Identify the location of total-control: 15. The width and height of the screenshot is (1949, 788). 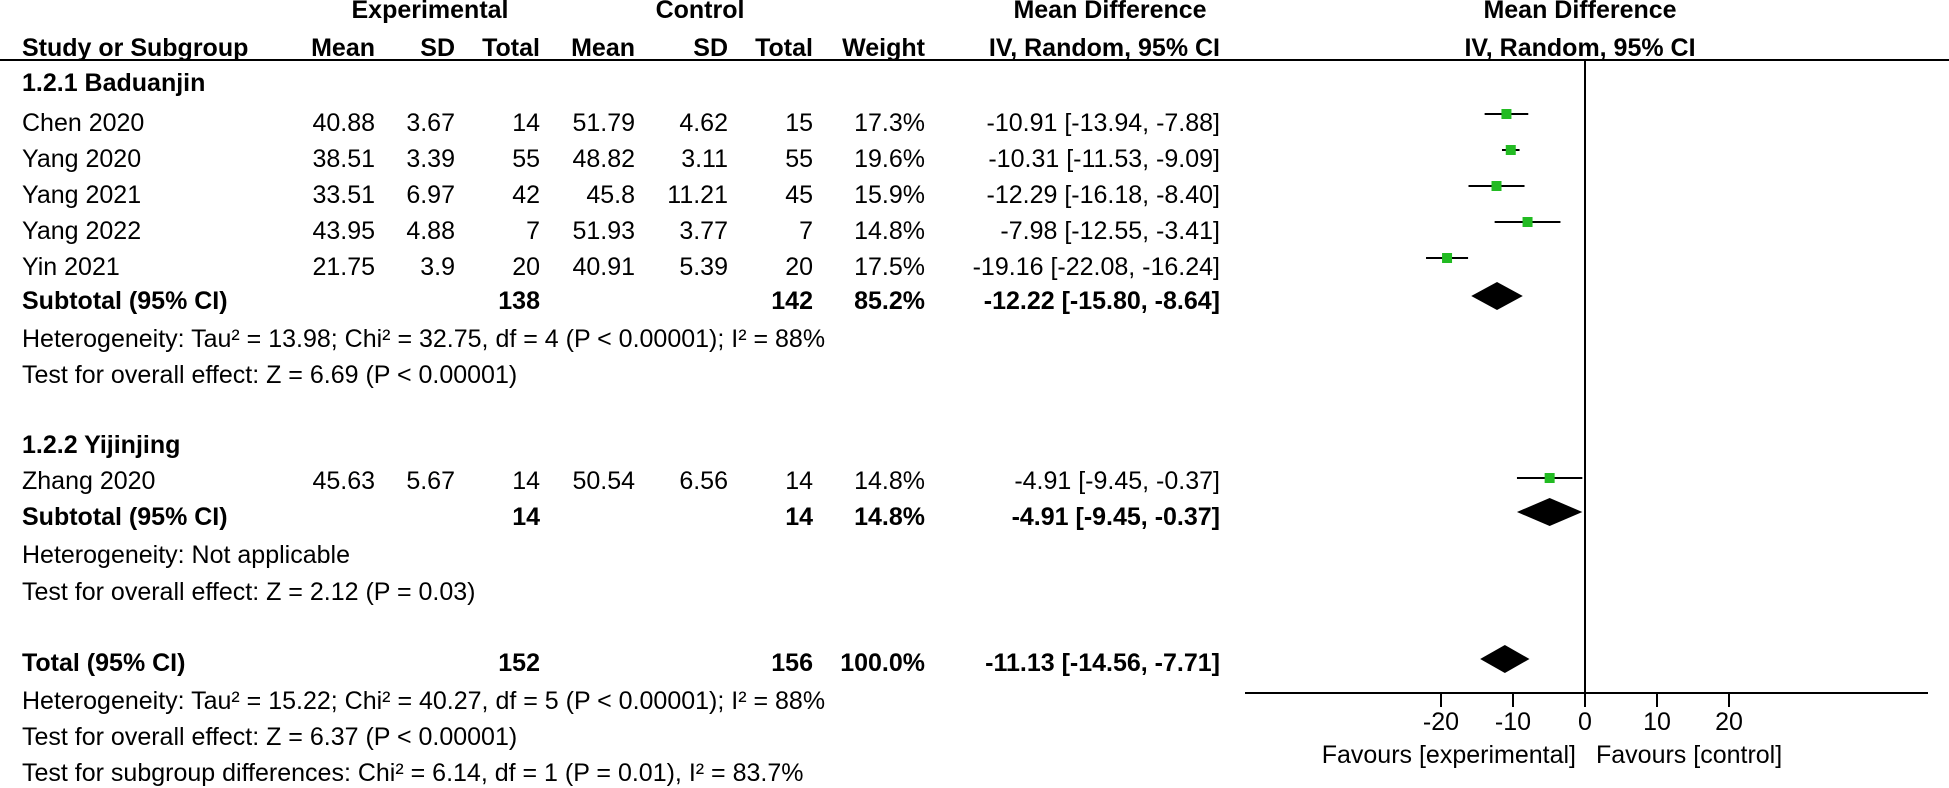
(799, 123).